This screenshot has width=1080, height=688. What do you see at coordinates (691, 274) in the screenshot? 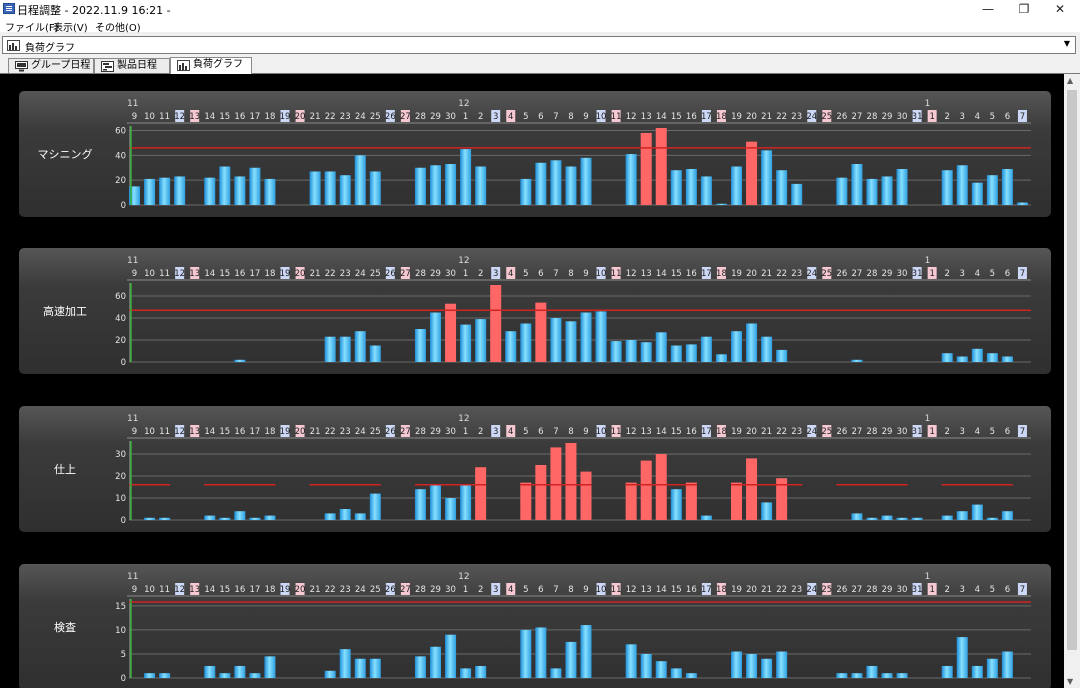
I see `day-label: 16` at bounding box center [691, 274].